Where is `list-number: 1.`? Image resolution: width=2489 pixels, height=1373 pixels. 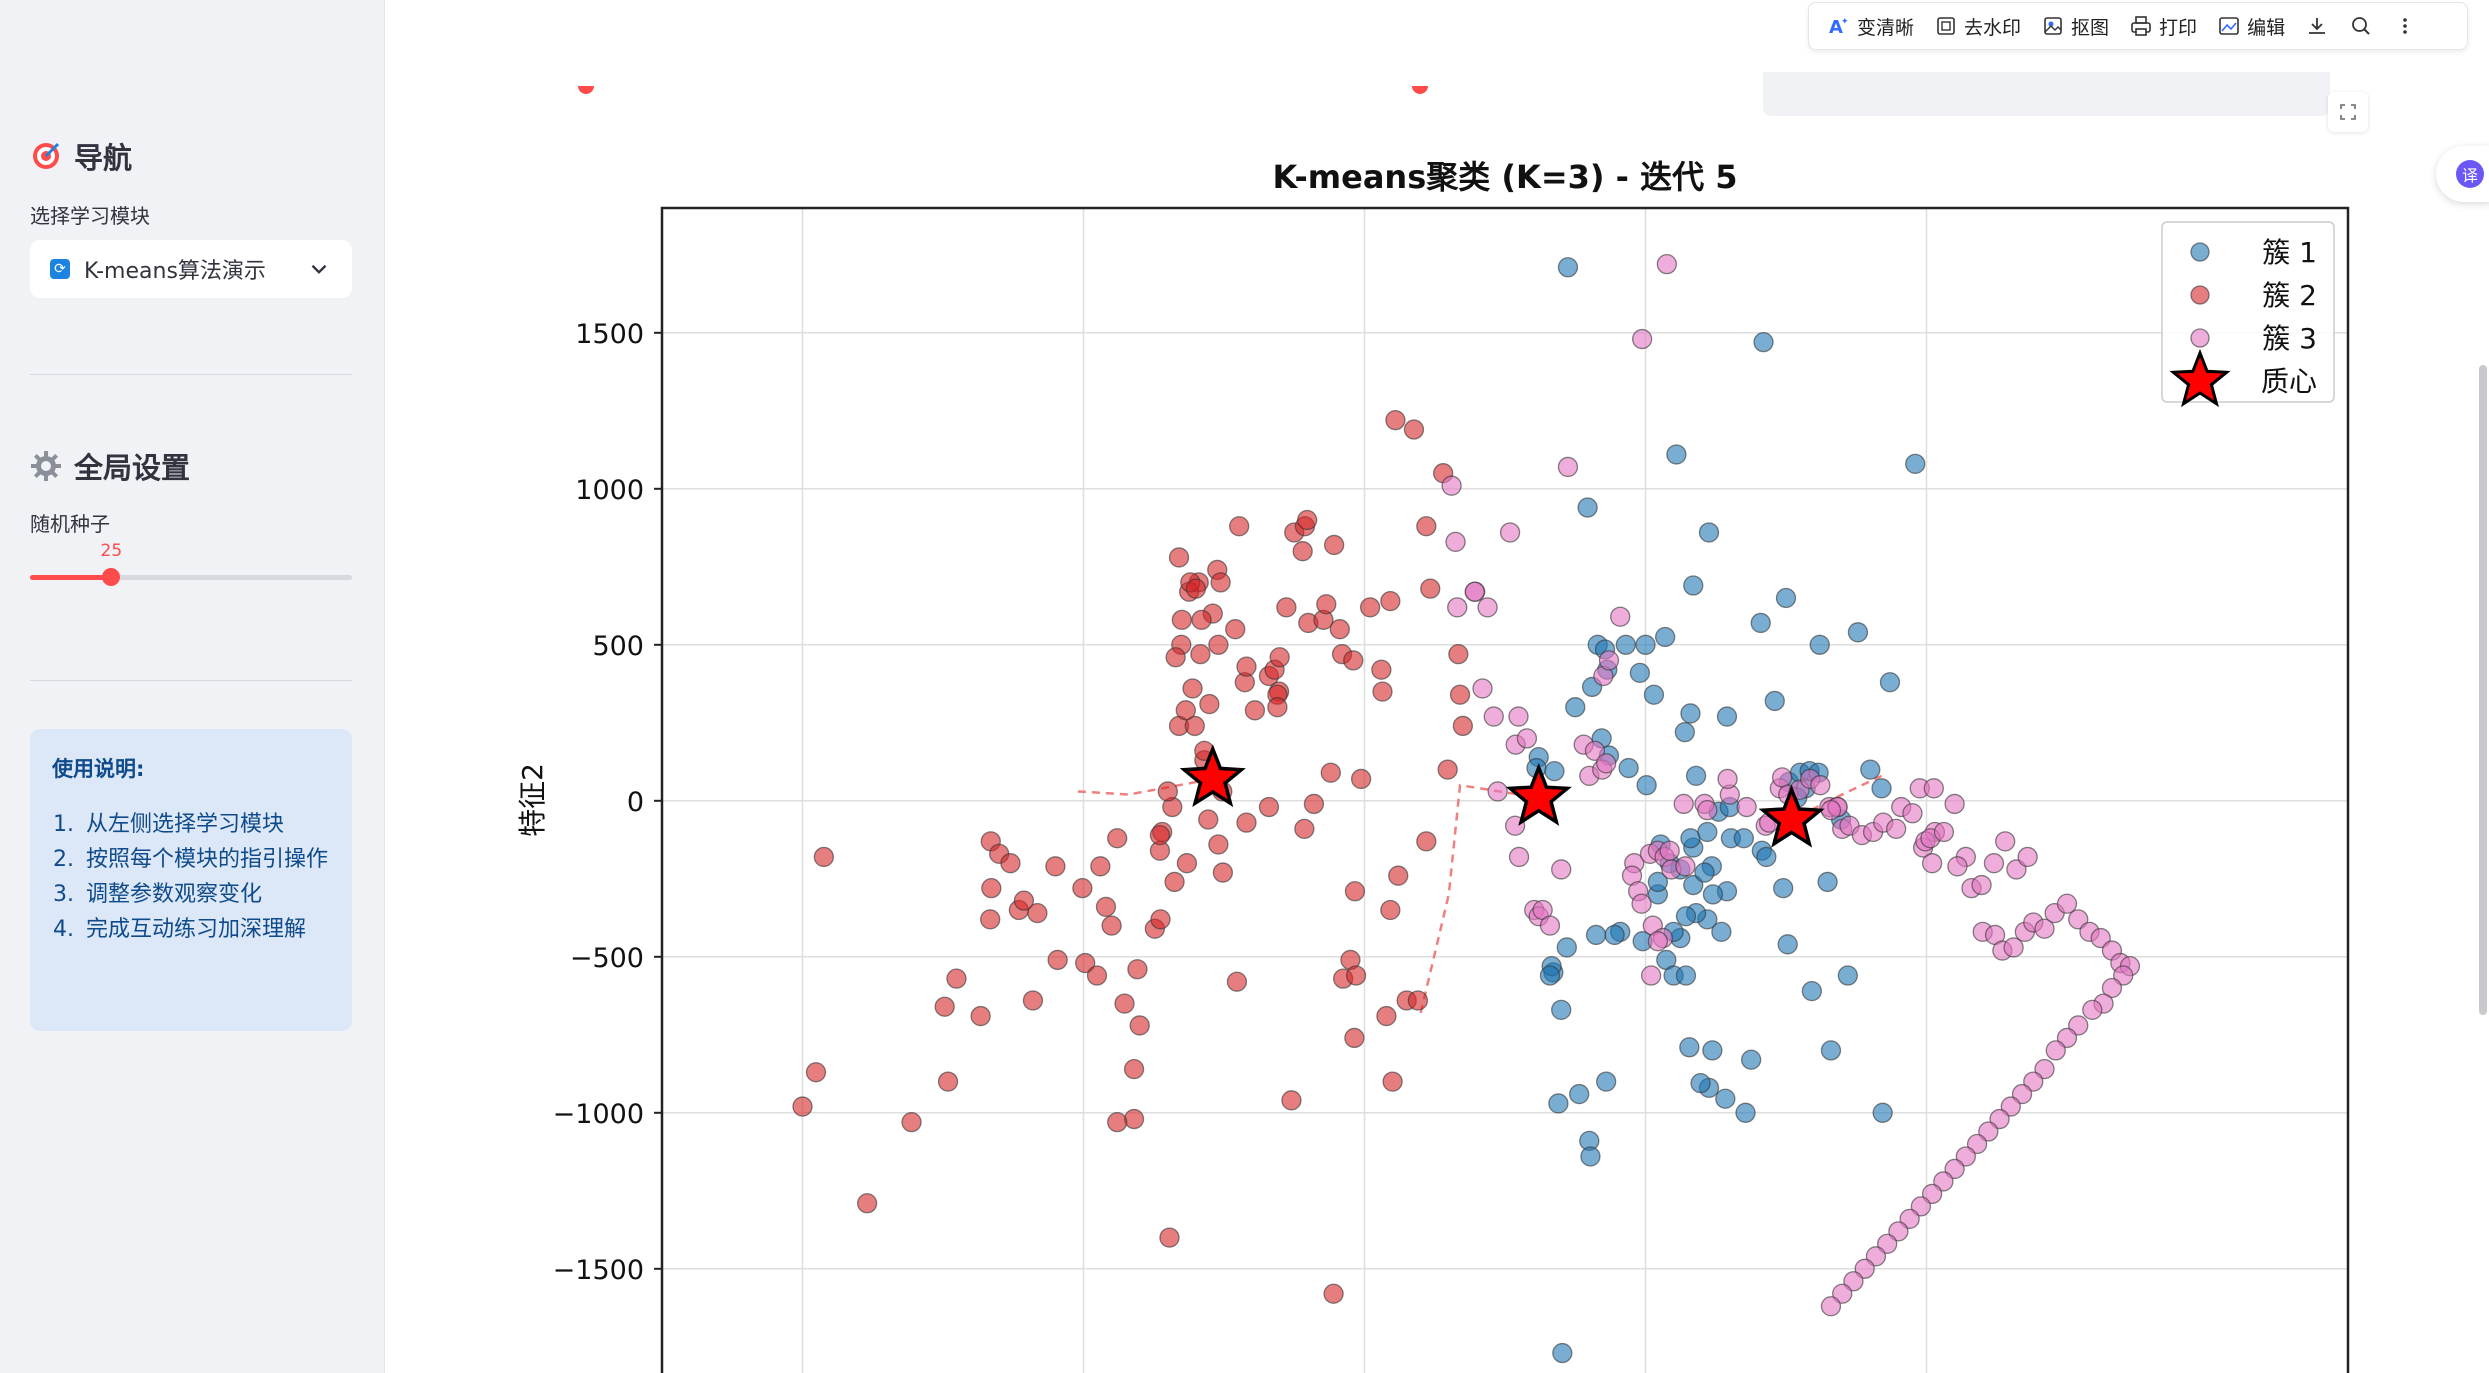 list-number: 1. is located at coordinates (63, 824).